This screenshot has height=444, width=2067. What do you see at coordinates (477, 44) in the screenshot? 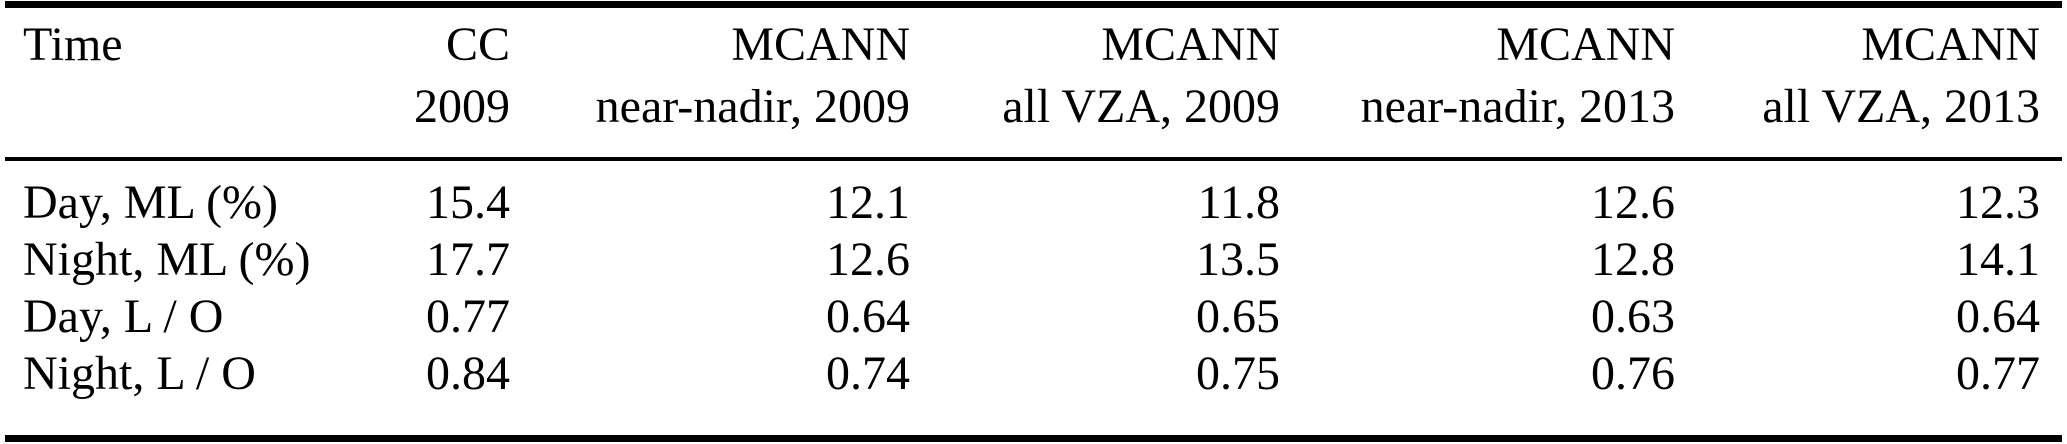
I see `column-header-line1: CC` at bounding box center [477, 44].